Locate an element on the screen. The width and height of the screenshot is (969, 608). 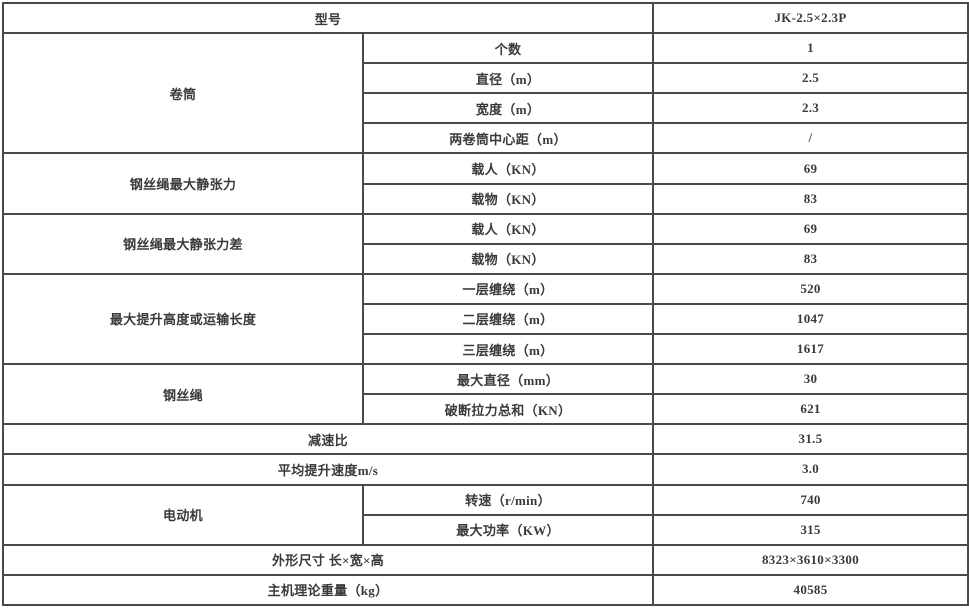
value-tension-diff-manned: 69 is located at coordinates (810, 228).